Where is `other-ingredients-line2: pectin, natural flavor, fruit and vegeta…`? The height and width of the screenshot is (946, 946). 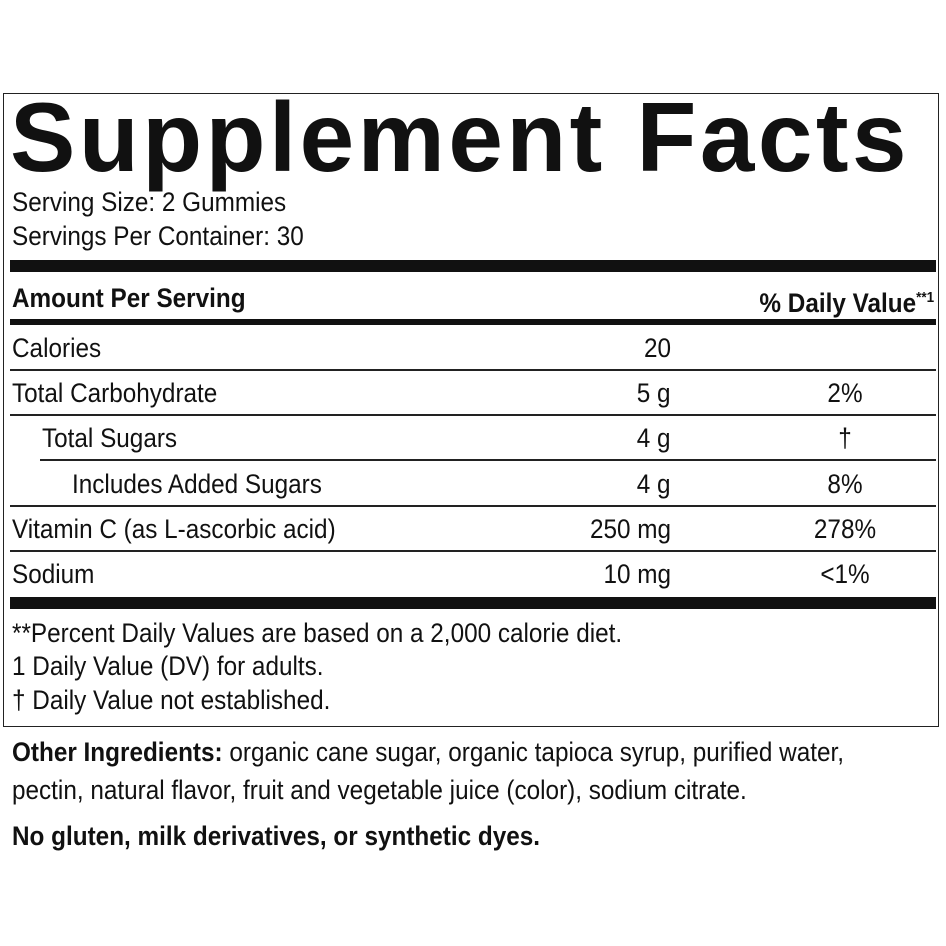
other-ingredients-line2: pectin, natural flavor, fruit and vegeta… is located at coordinates (379, 790).